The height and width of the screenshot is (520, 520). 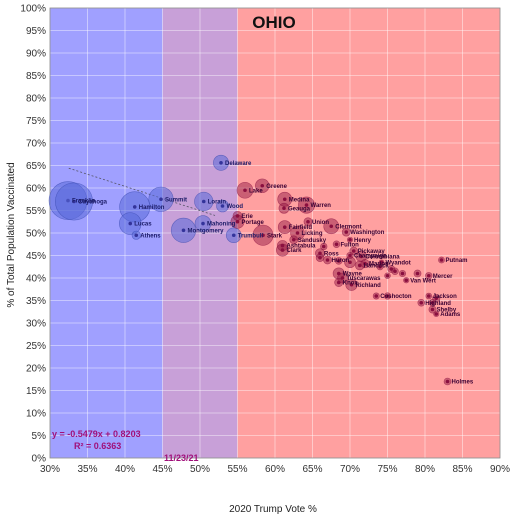 What do you see at coordinates (363, 241) in the screenshot?
I see `point-label: Henry` at bounding box center [363, 241].